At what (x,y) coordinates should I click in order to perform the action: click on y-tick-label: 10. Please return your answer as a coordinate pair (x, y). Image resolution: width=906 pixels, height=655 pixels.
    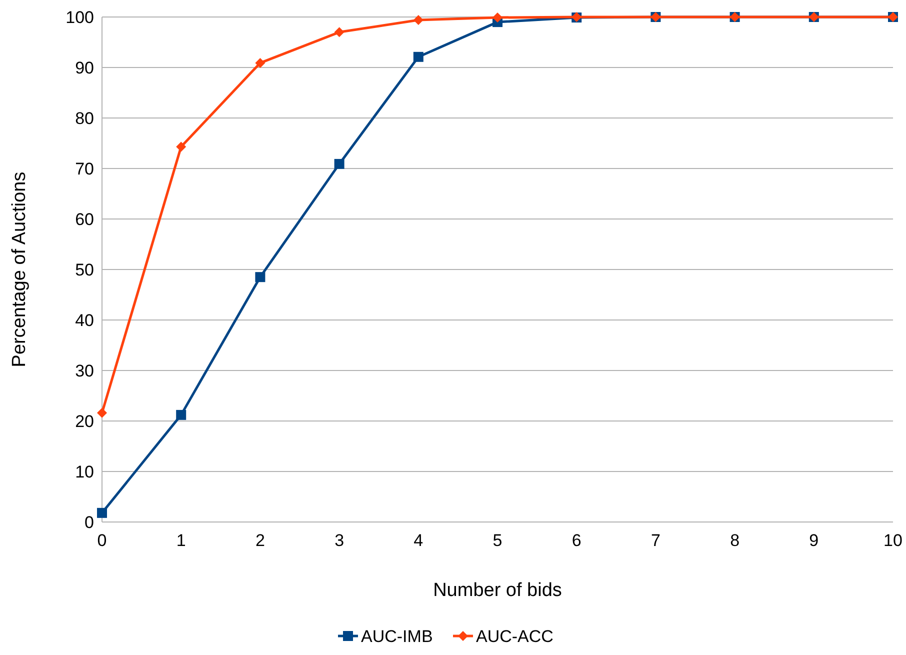
    Looking at the image, I should click on (84, 472).